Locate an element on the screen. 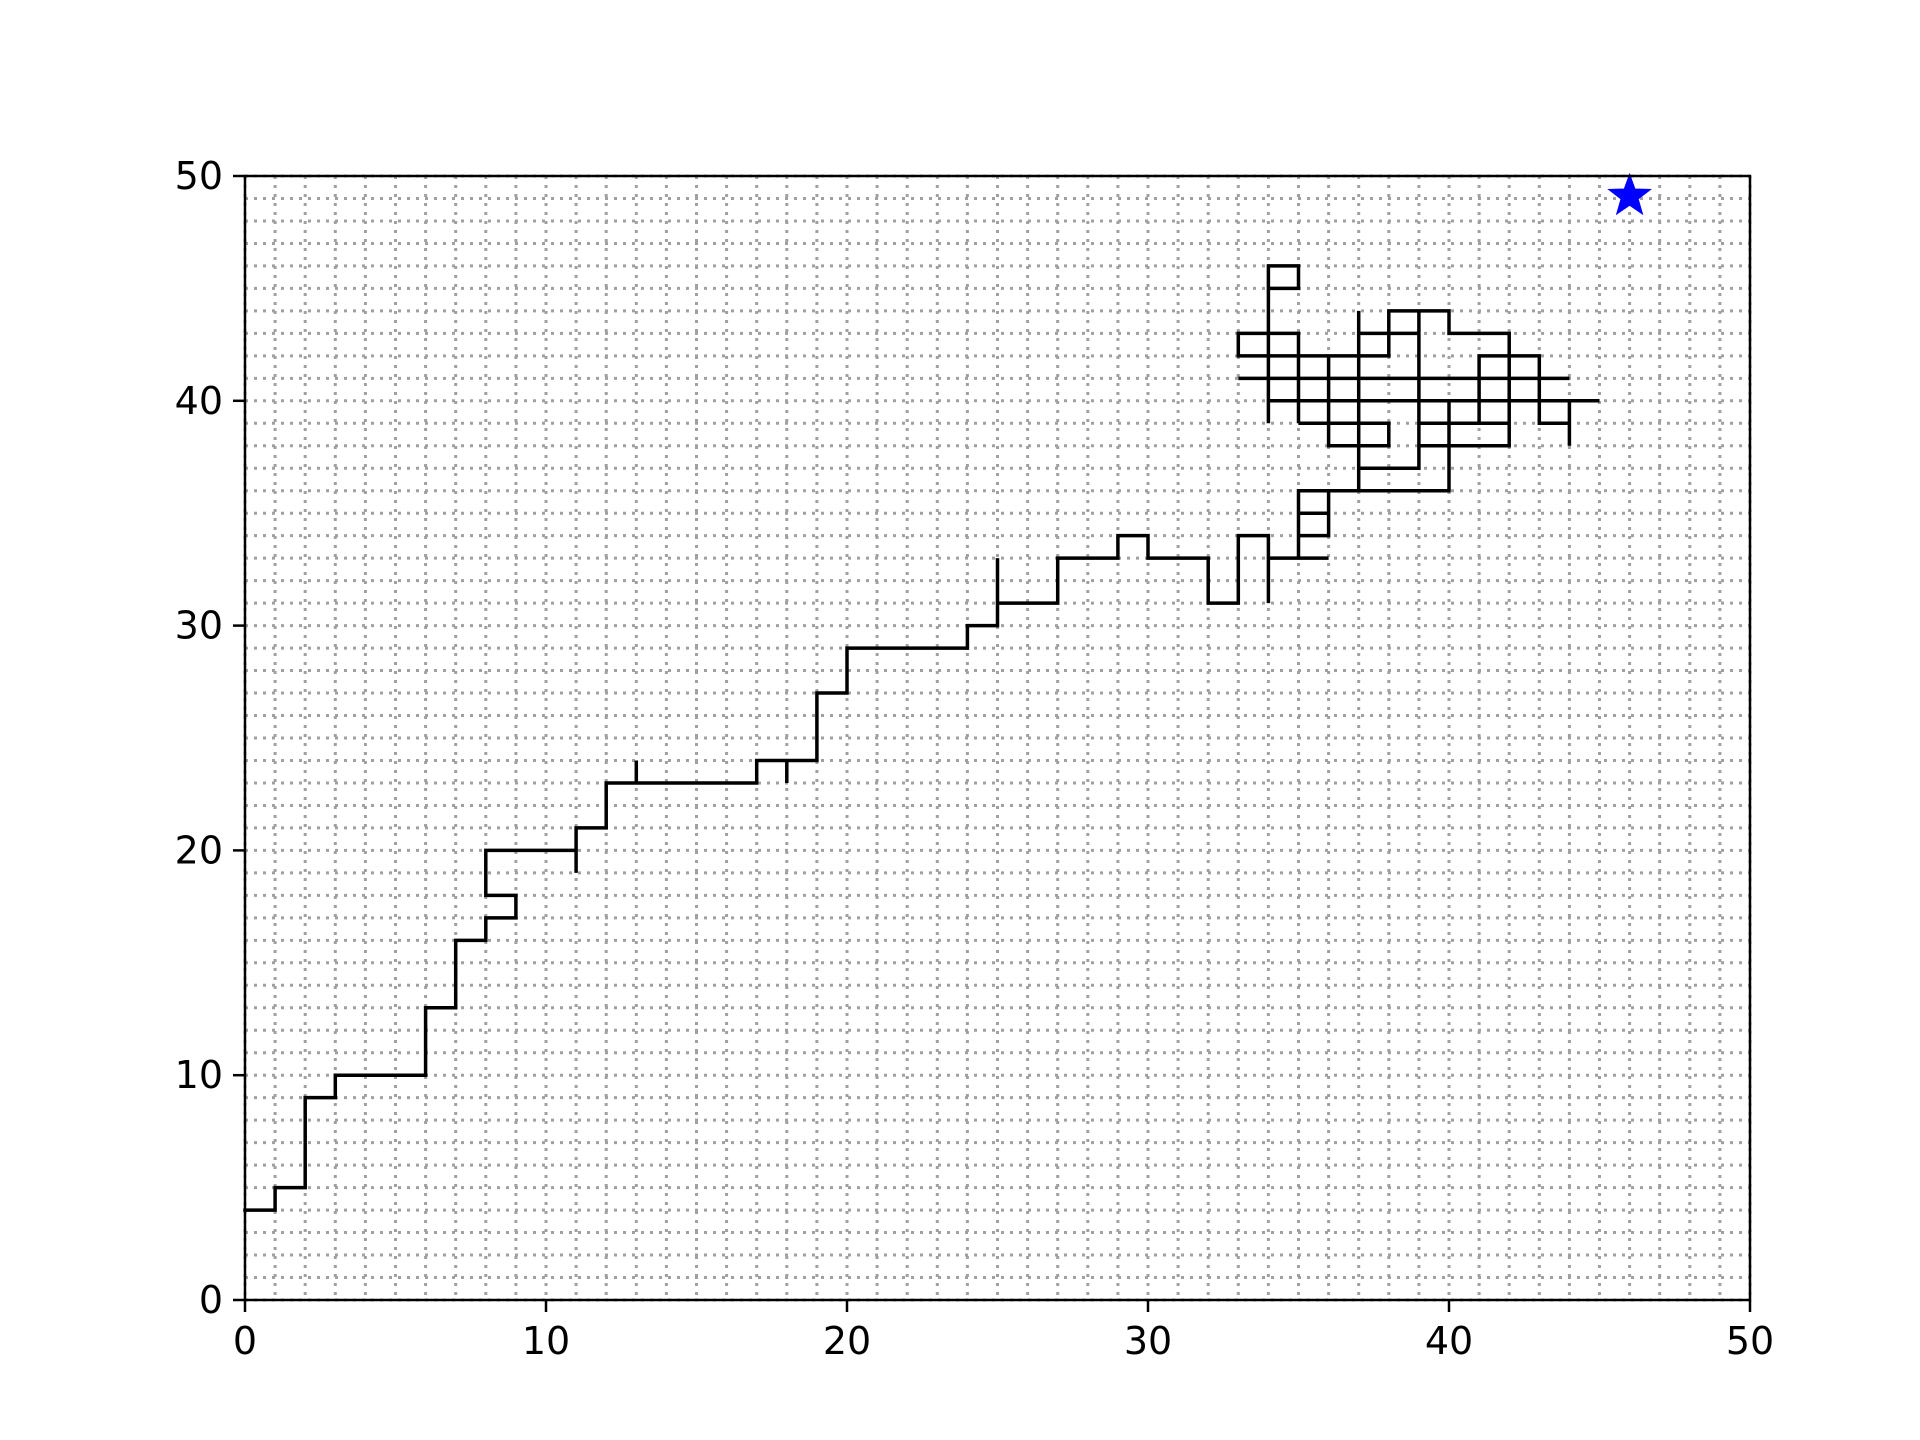 The width and height of the screenshot is (1920, 1440). x-tick-label: 30 is located at coordinates (1148, 1341).